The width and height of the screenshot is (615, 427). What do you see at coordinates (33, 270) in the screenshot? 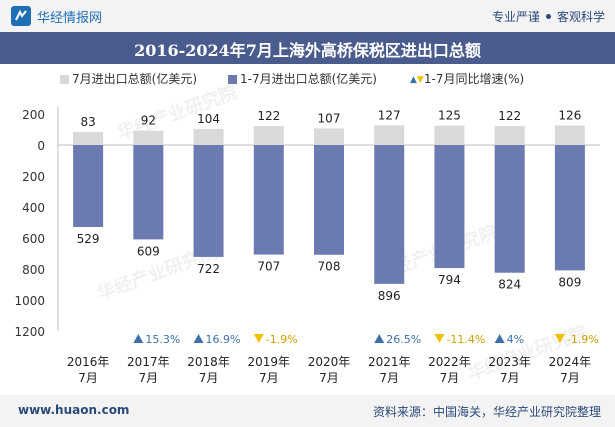
I see `y-tick-label: 800` at bounding box center [33, 270].